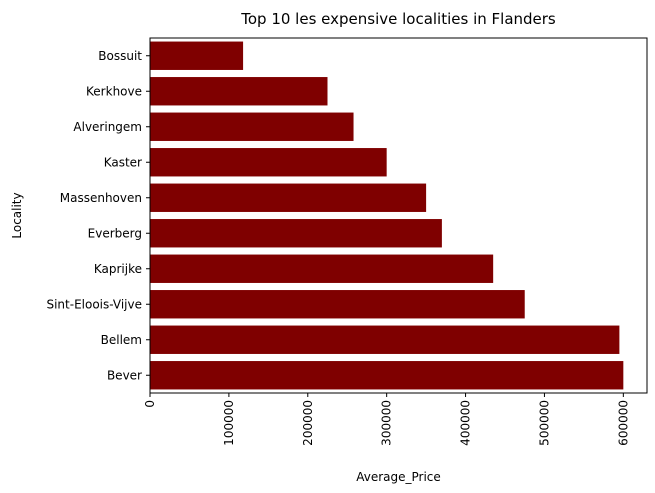 This screenshot has width=655, height=493. I want to click on bar-bever, so click(387, 375).